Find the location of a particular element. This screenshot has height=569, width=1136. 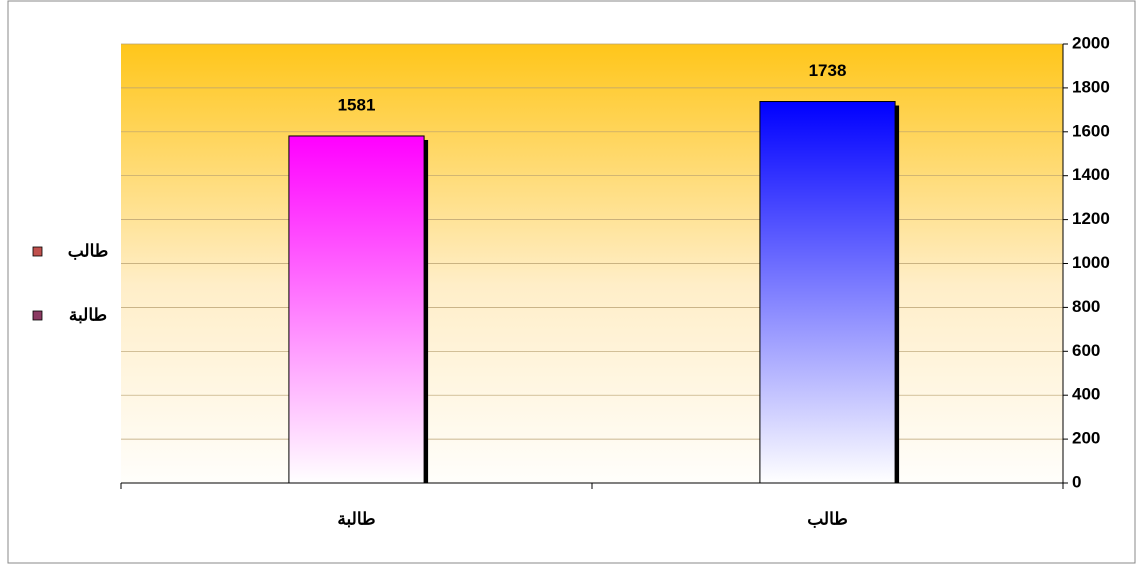

y-tick-label: 1000 is located at coordinates (1091, 262).